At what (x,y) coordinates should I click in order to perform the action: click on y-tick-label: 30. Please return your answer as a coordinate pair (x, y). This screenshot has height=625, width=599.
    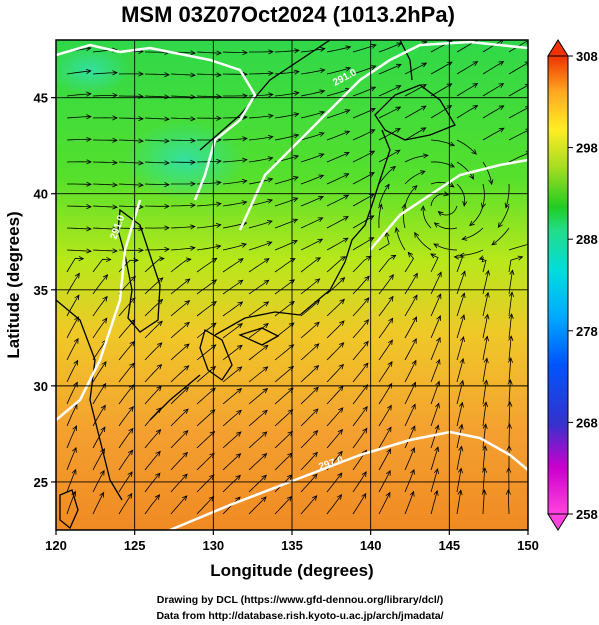
    Looking at the image, I should click on (41, 386).